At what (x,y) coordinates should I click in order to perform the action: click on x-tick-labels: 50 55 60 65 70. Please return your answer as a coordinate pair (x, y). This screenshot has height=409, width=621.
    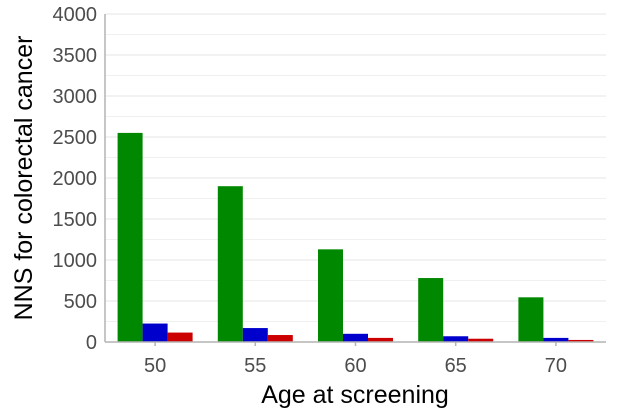
    Looking at the image, I should click on (355, 359).